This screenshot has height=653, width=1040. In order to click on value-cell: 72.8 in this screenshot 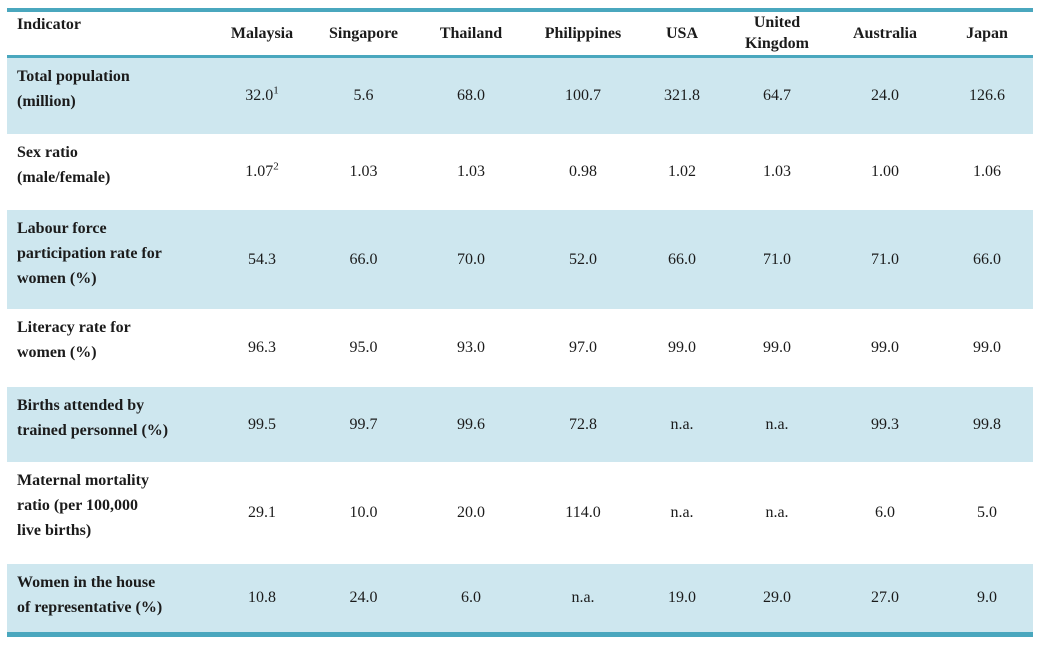, I will do `click(583, 424)`.